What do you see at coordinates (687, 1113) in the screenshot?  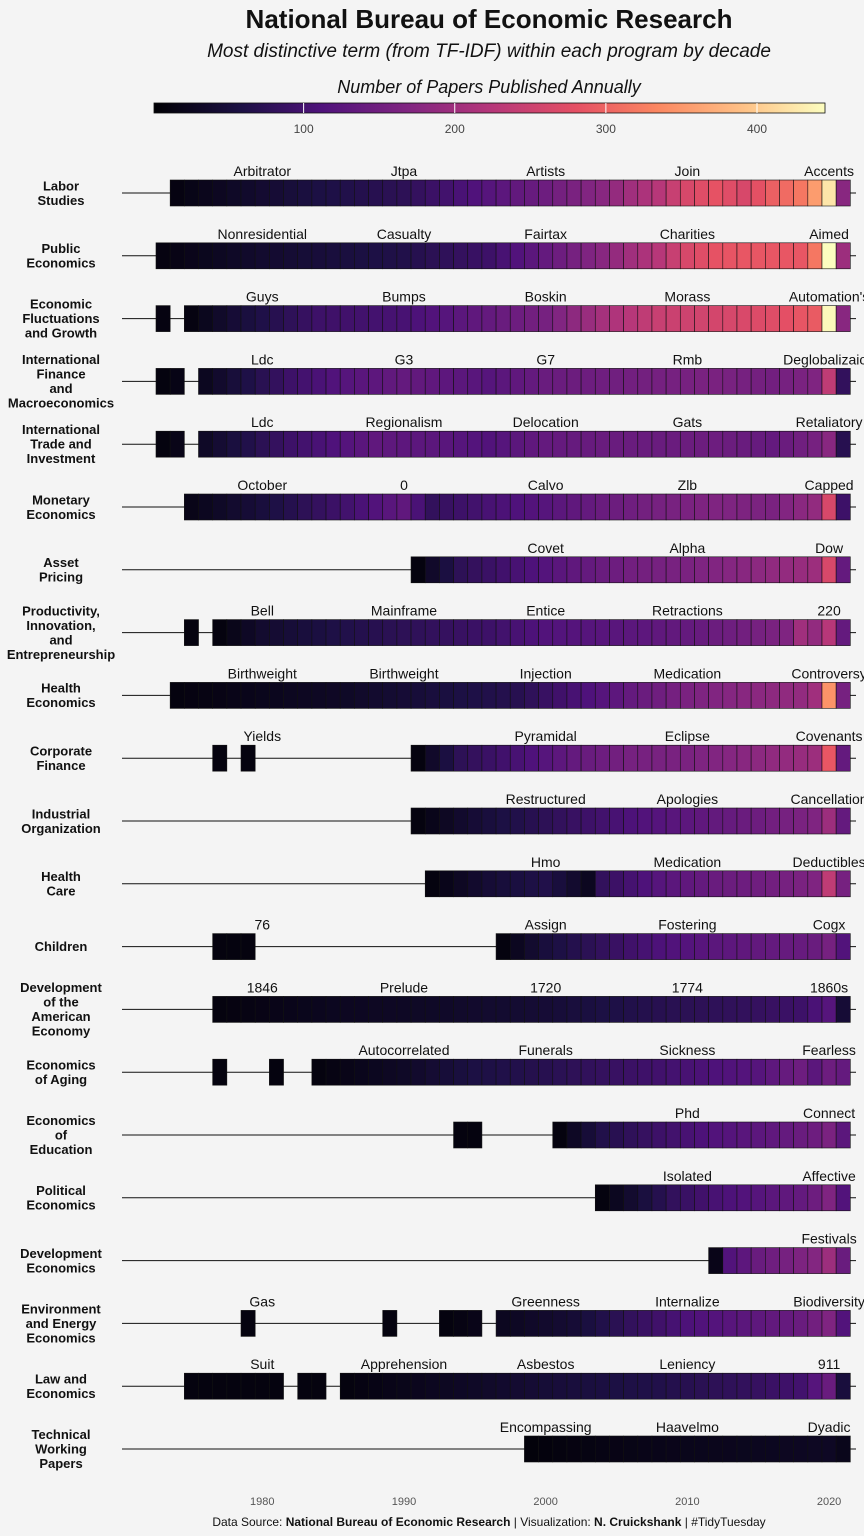 I see `decade-term-label: Phd` at bounding box center [687, 1113].